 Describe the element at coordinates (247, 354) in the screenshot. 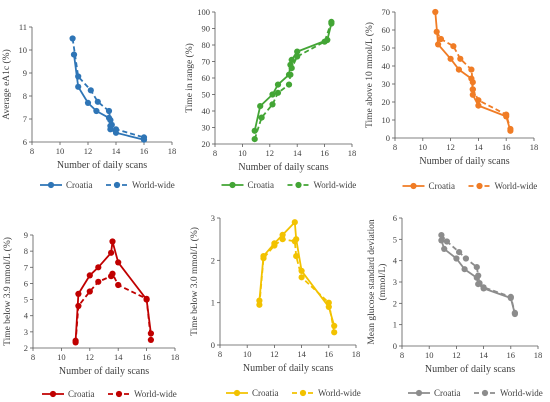

I see `x-tick-label: 10` at that location.